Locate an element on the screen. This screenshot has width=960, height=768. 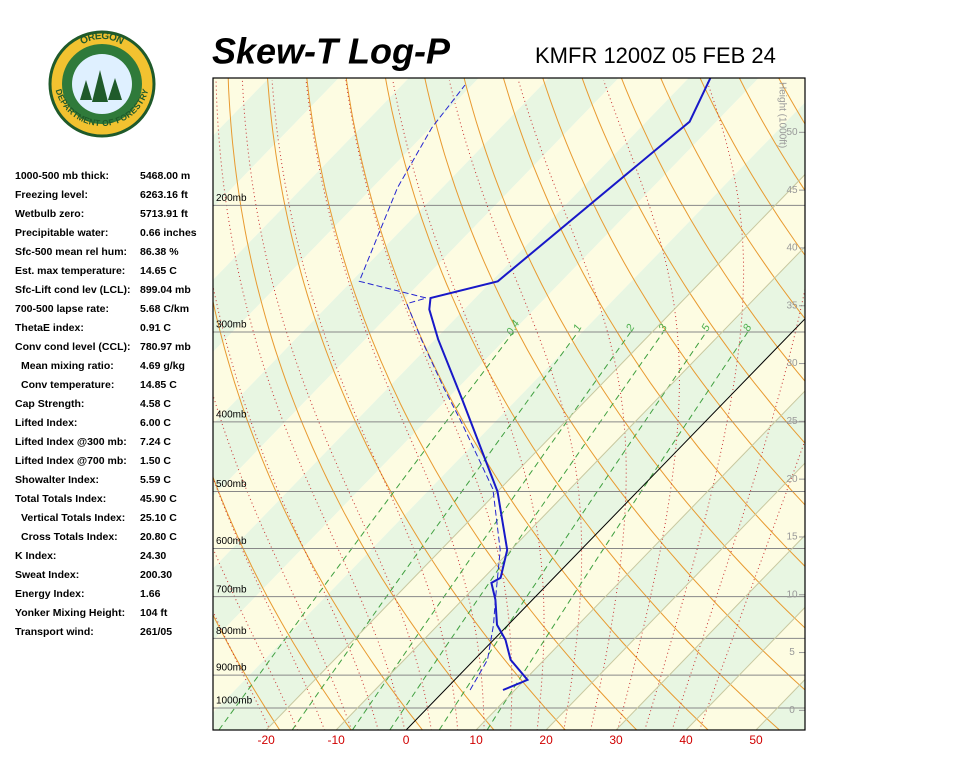
stat-value: 14.85 C is located at coordinates (158, 385).